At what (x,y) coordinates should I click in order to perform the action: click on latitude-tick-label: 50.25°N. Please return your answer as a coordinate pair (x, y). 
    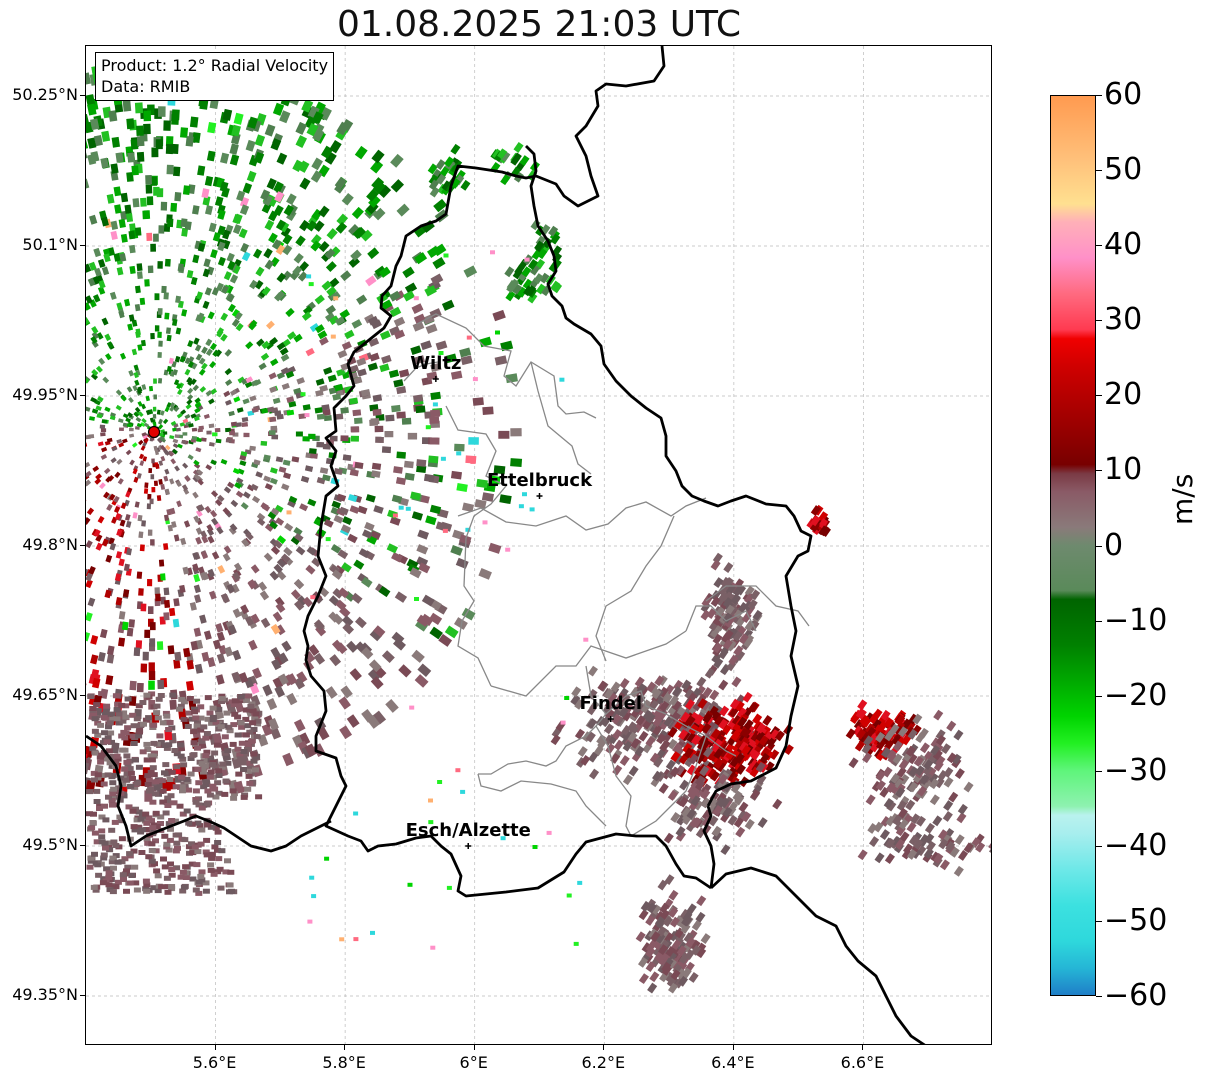
    Looking at the image, I should click on (45, 94).